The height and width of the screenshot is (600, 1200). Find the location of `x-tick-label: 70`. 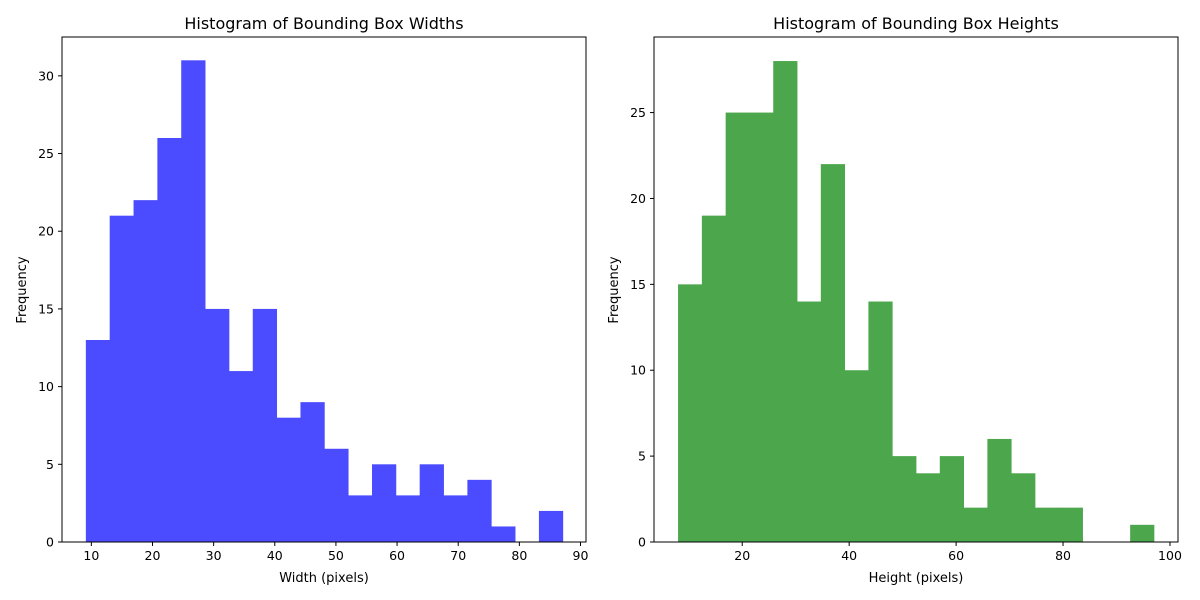

x-tick-label: 70 is located at coordinates (458, 555).